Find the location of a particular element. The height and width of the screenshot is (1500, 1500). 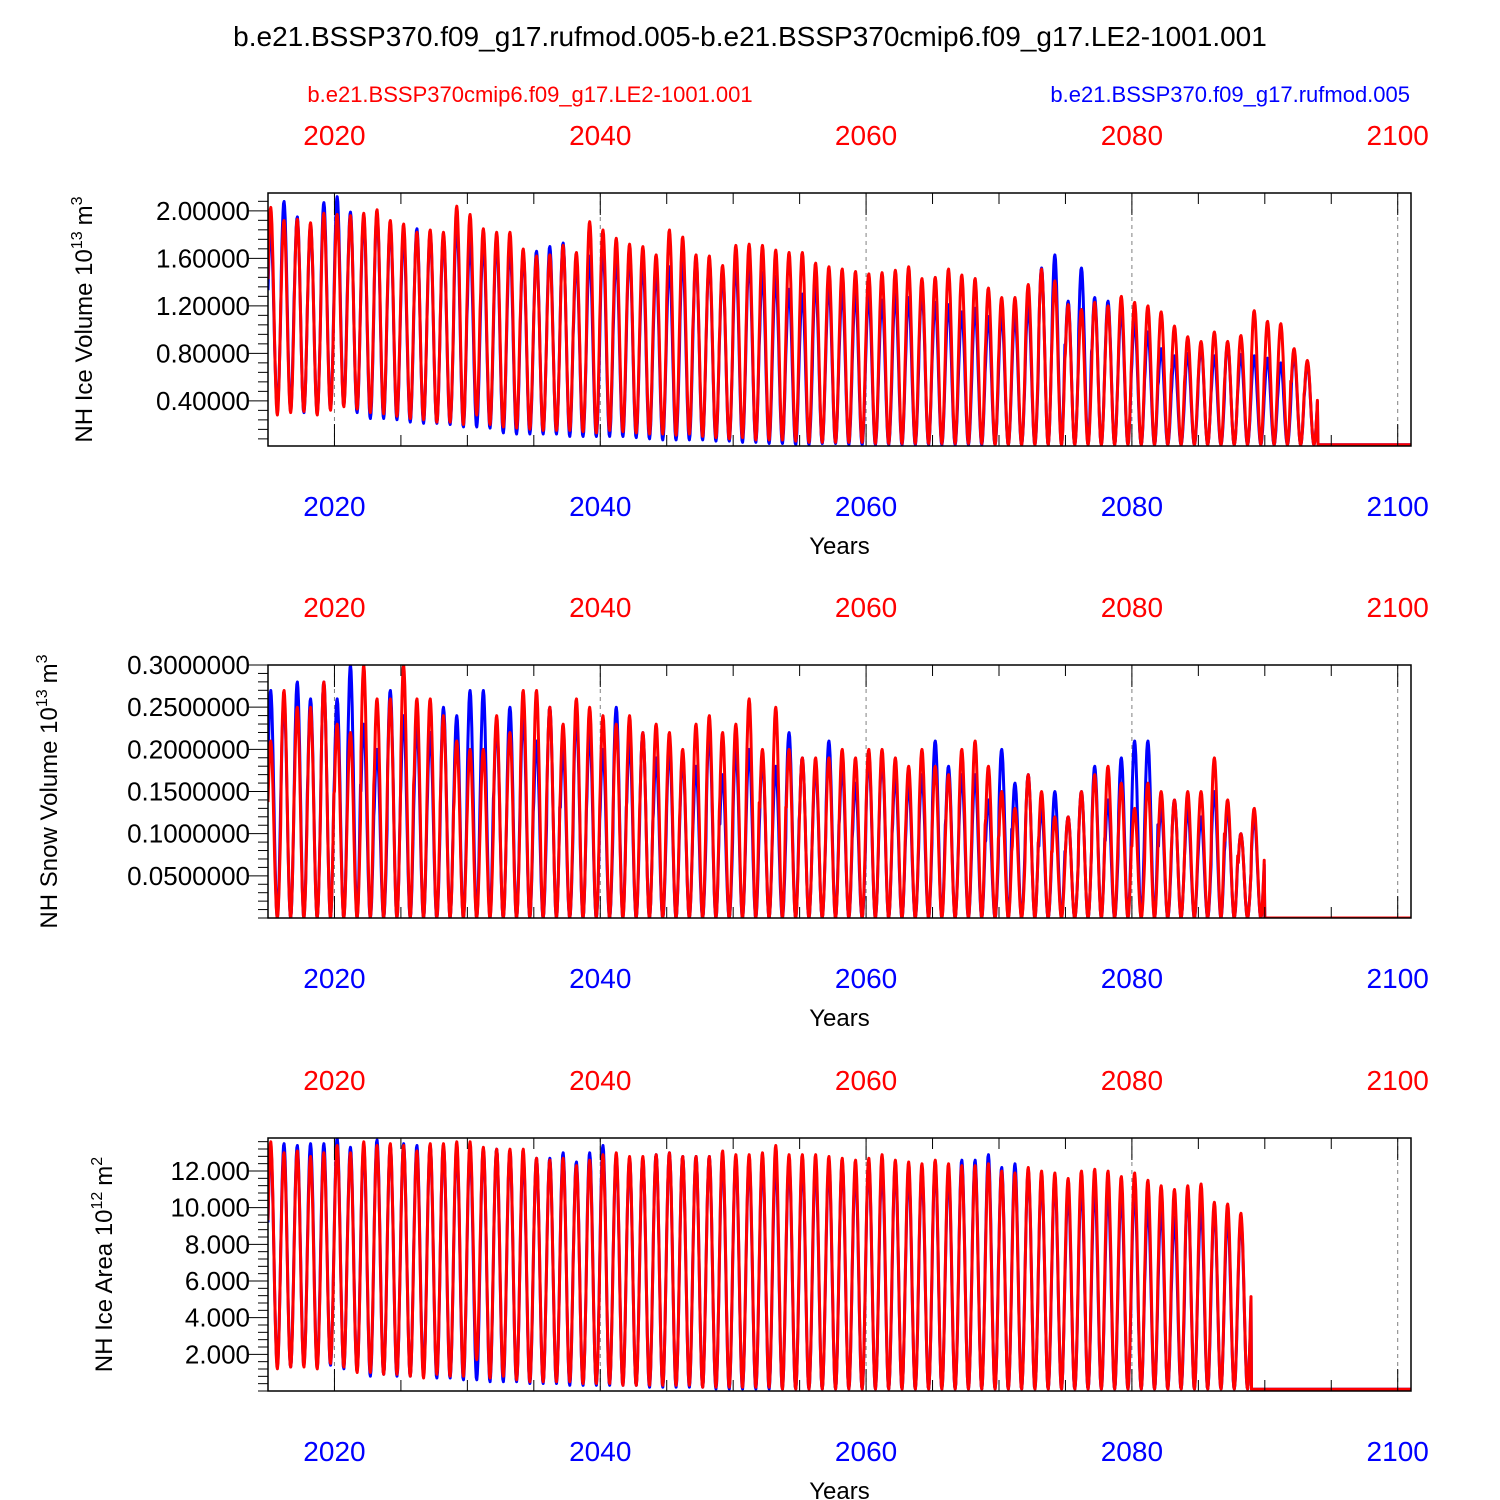

y-tick-label-3: 0.2000000 is located at coordinates (188, 749).